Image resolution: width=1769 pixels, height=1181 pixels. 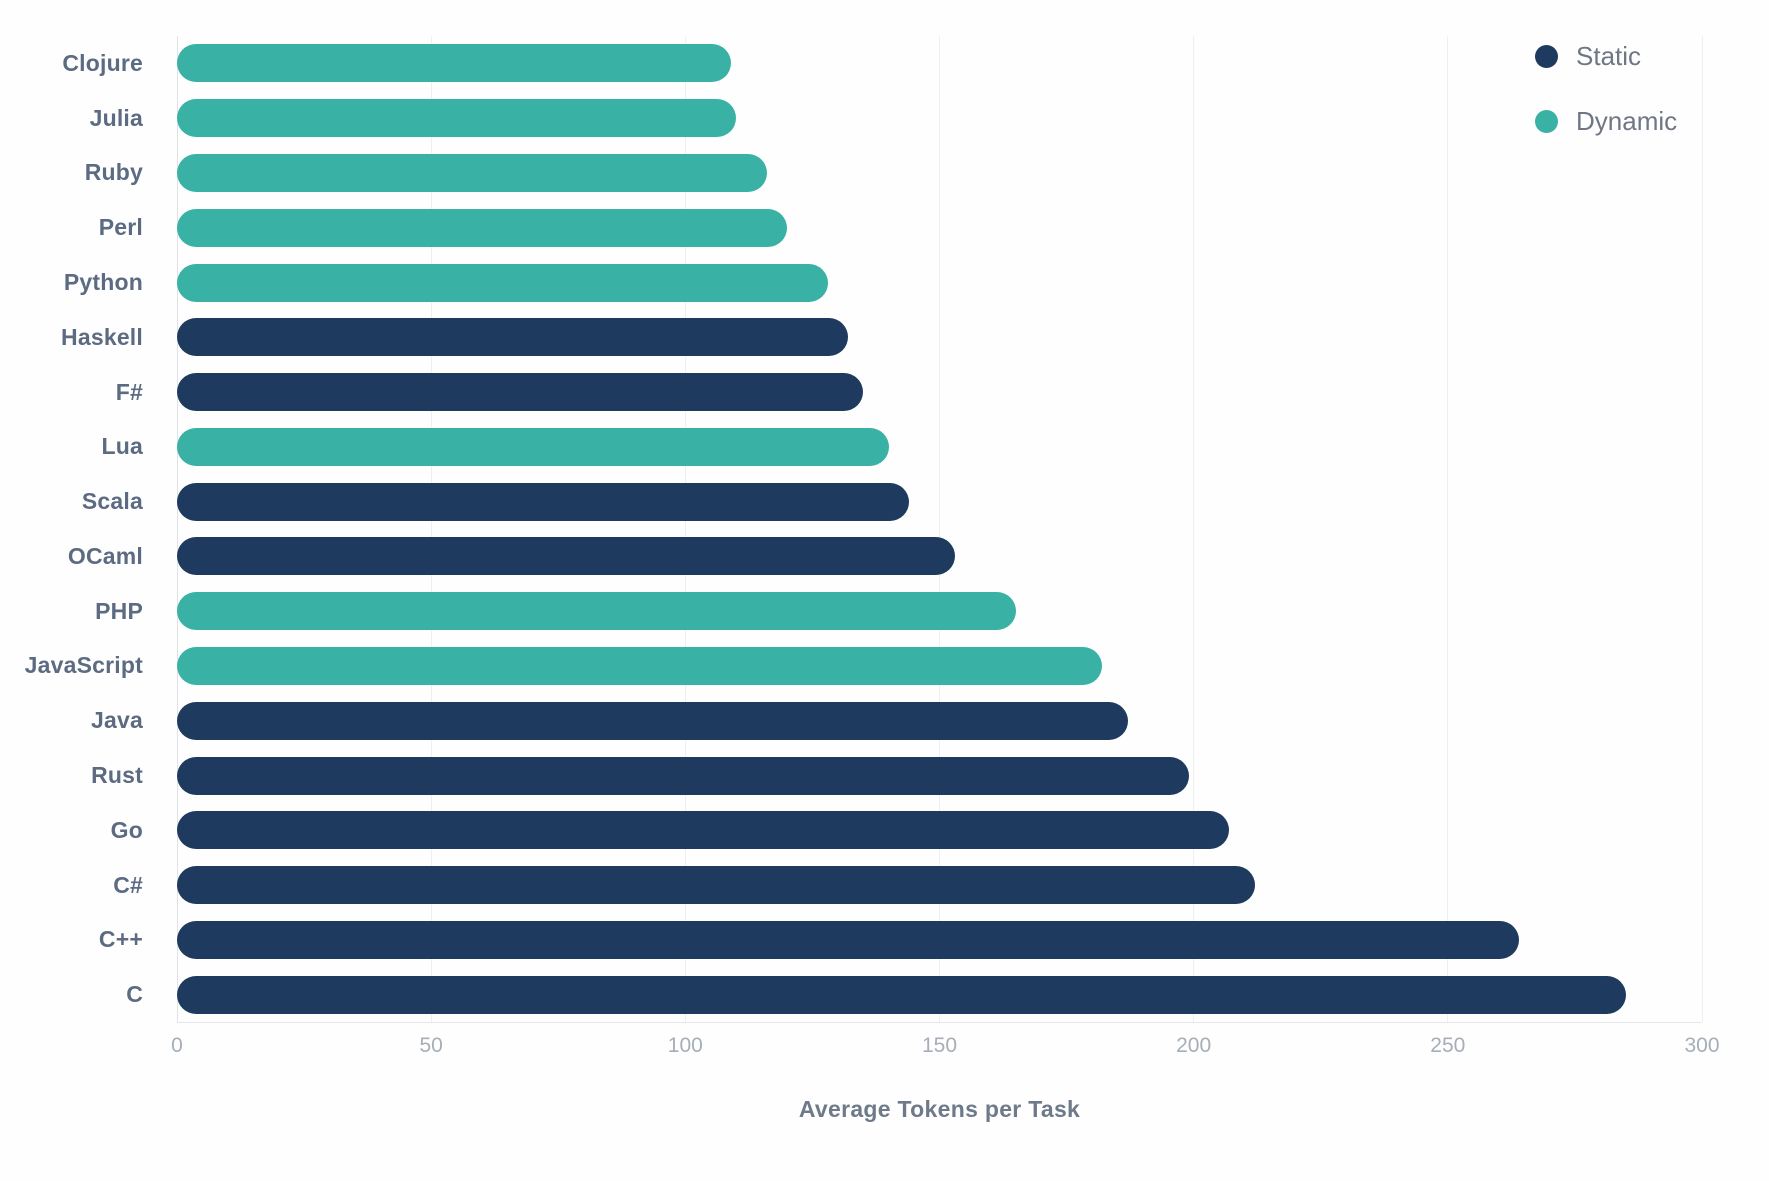 What do you see at coordinates (1546, 121) in the screenshot?
I see `legend-swatch-dynamic-icon` at bounding box center [1546, 121].